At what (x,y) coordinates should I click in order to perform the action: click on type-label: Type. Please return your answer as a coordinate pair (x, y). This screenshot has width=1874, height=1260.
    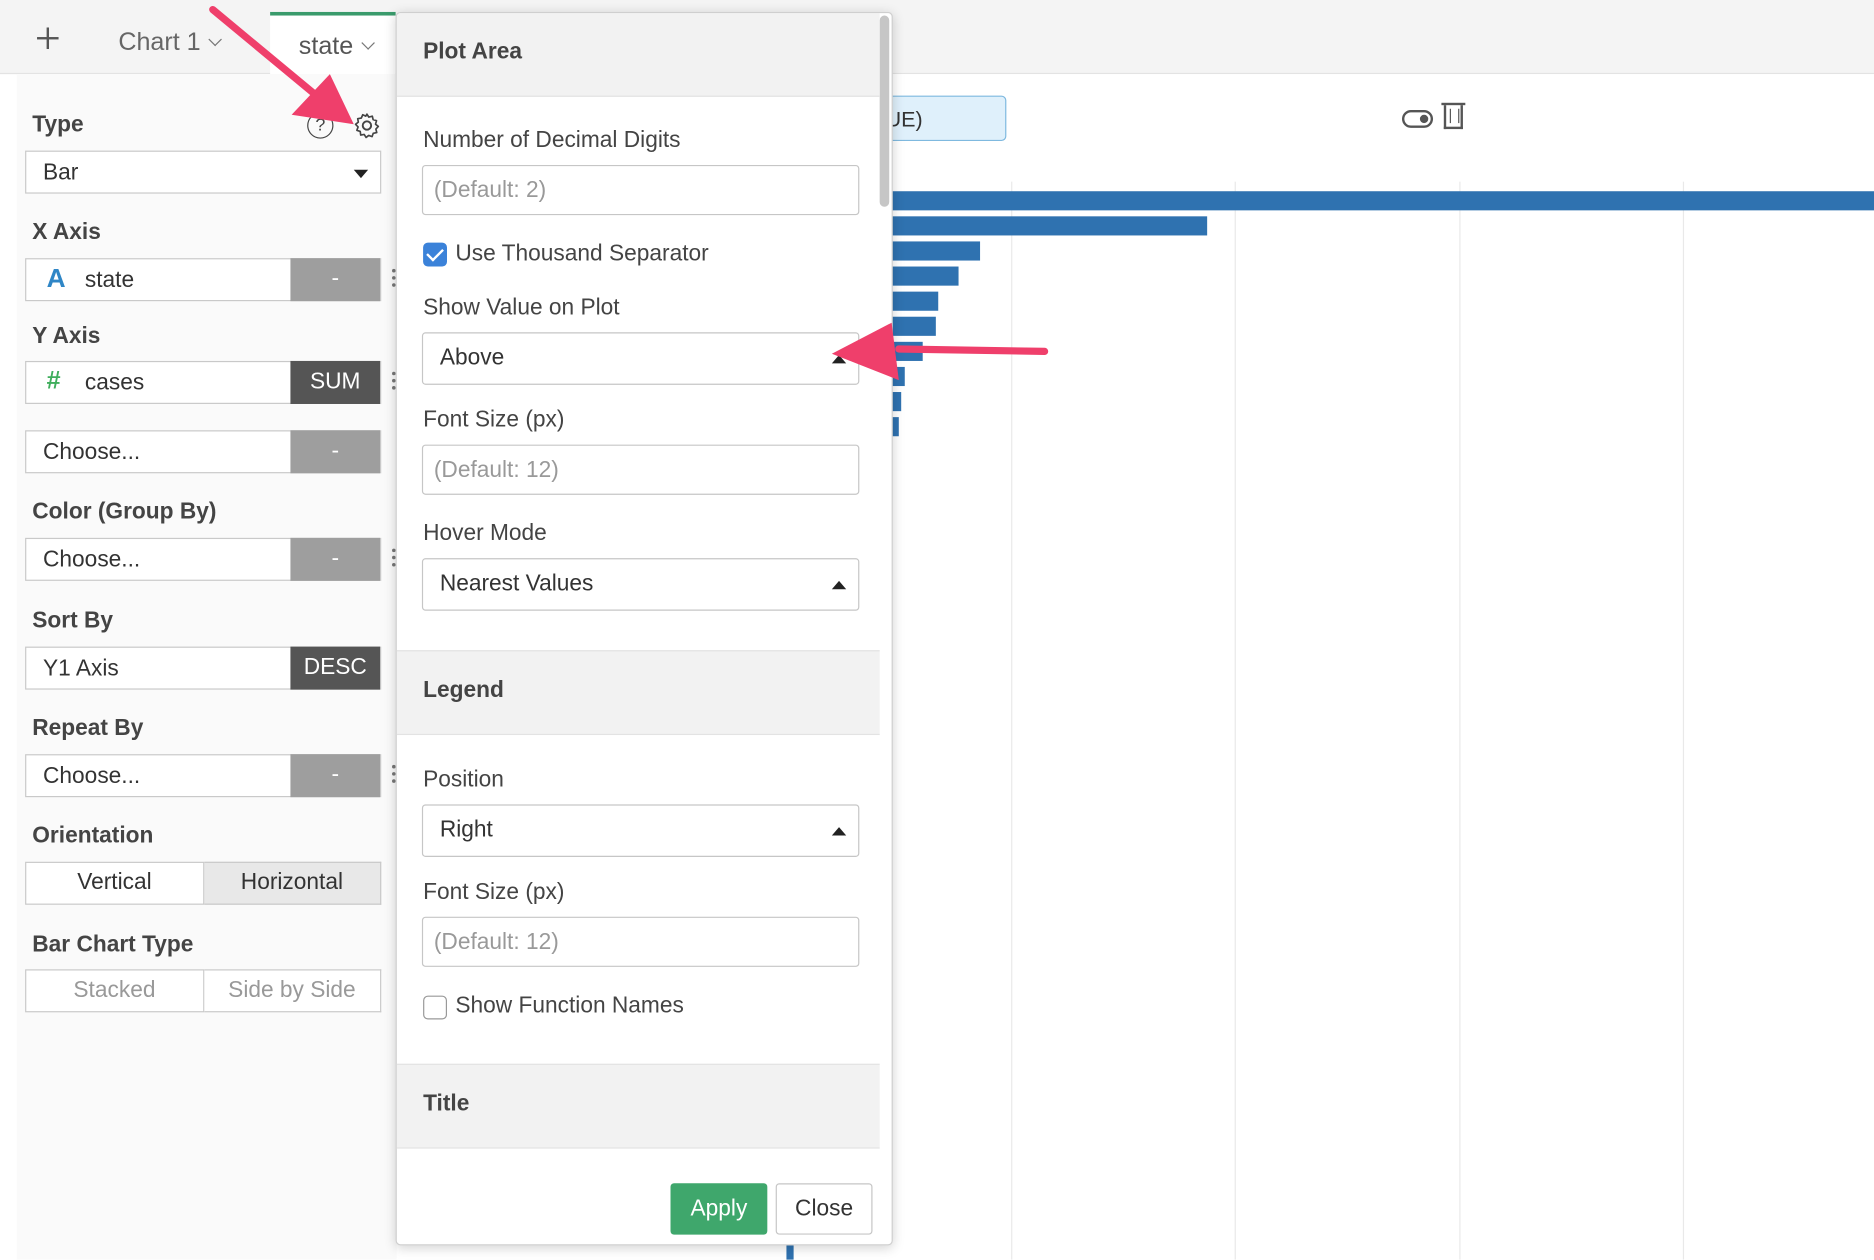
    Looking at the image, I should click on (58, 125).